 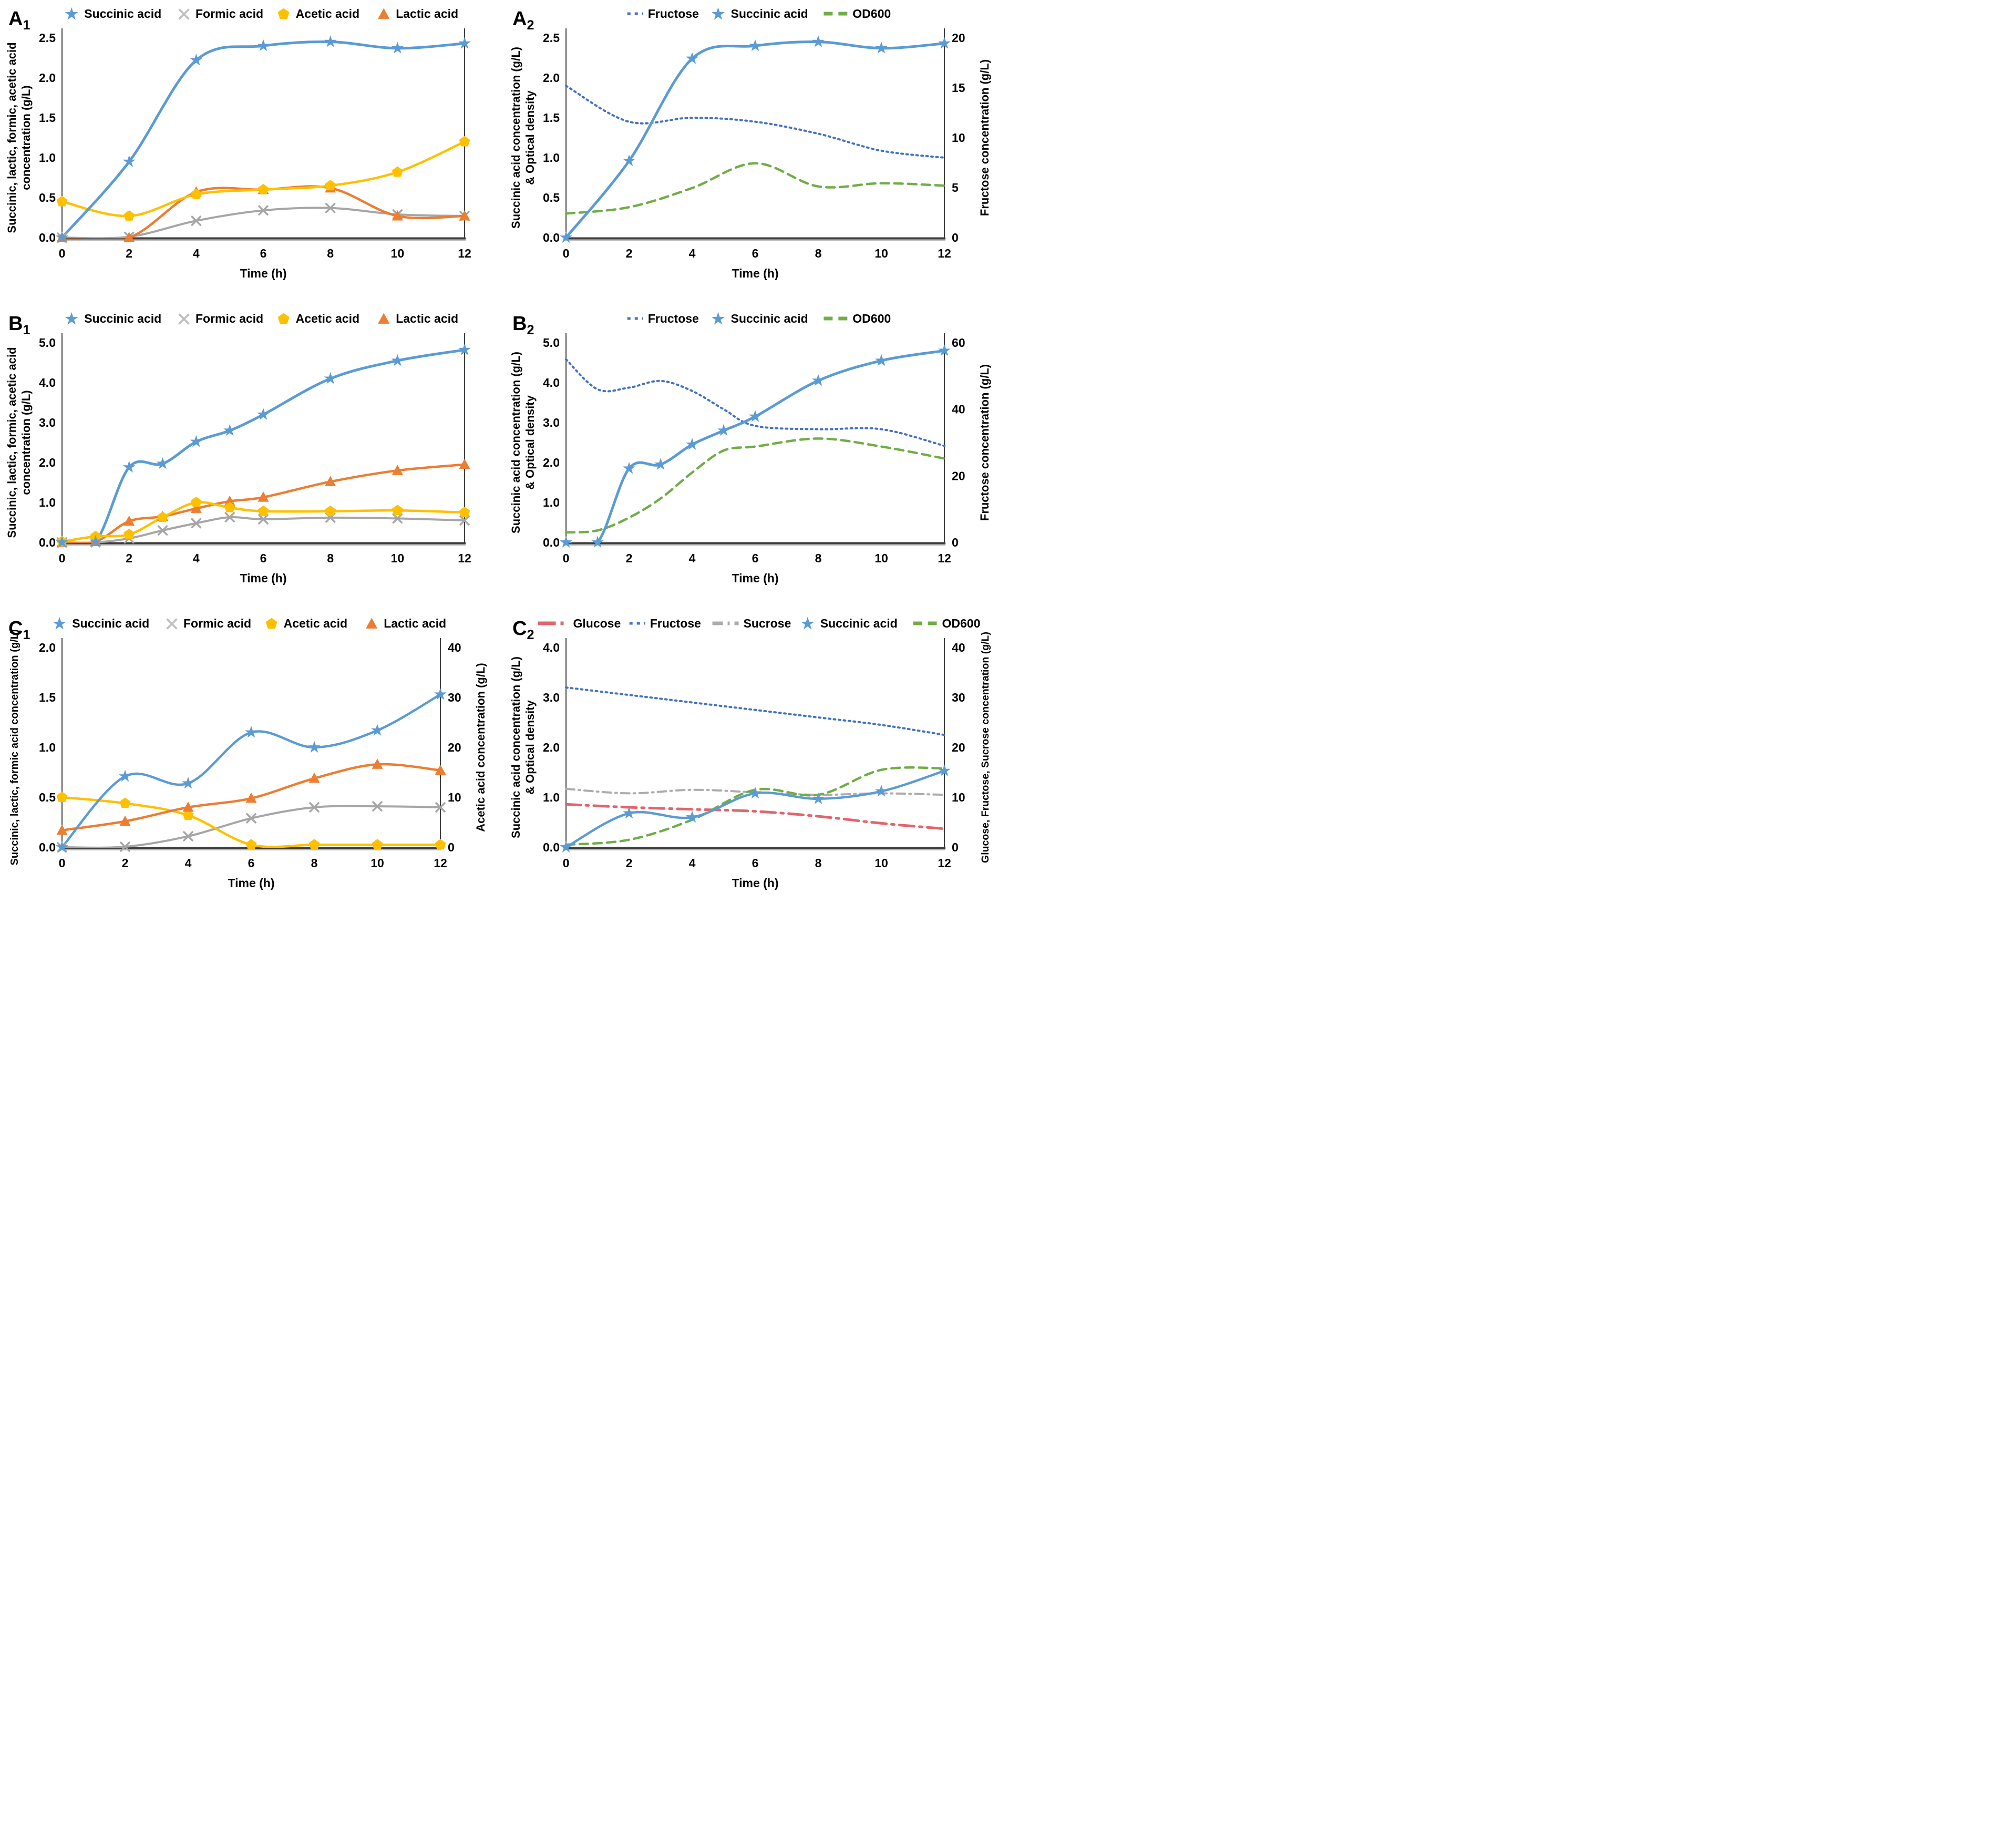 I want to click on x-axis-title: Time (h), so click(x=755, y=273).